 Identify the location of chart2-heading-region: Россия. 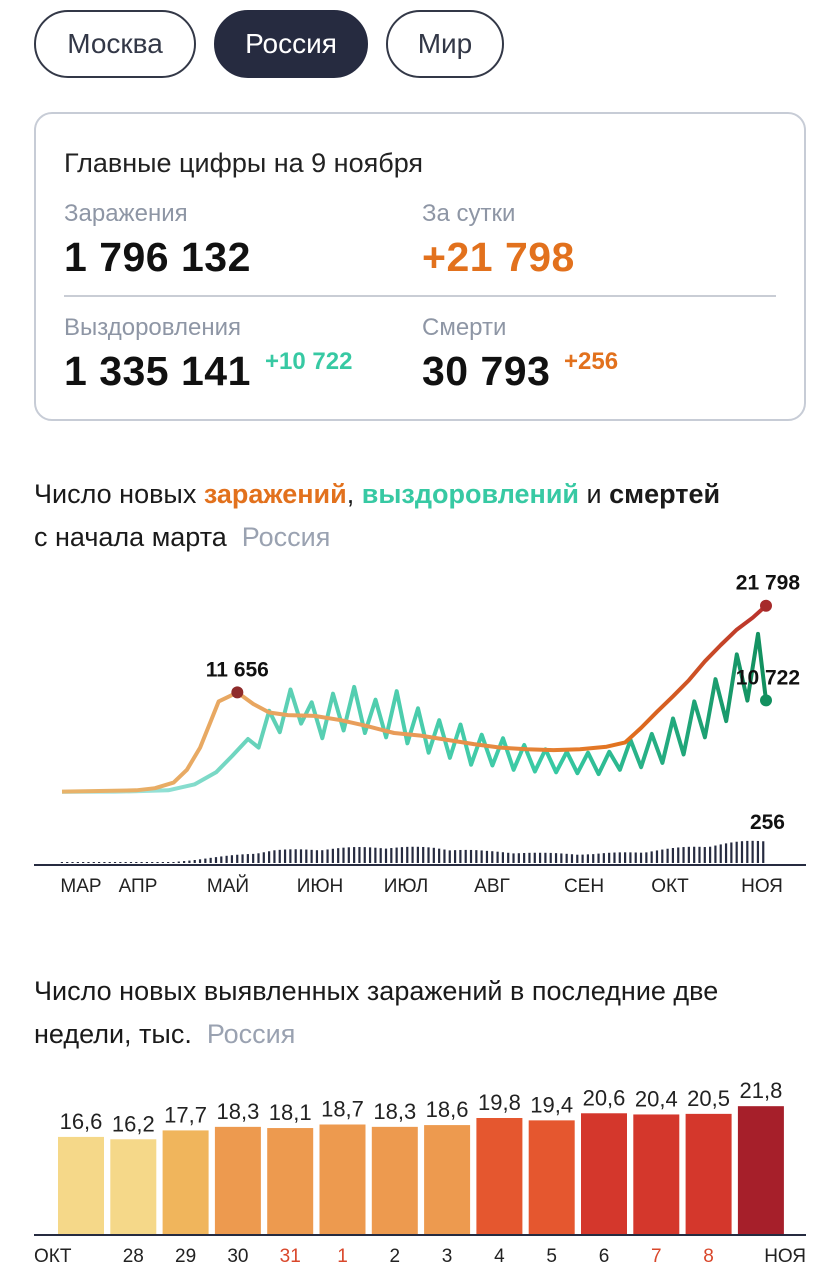
(251, 1034).